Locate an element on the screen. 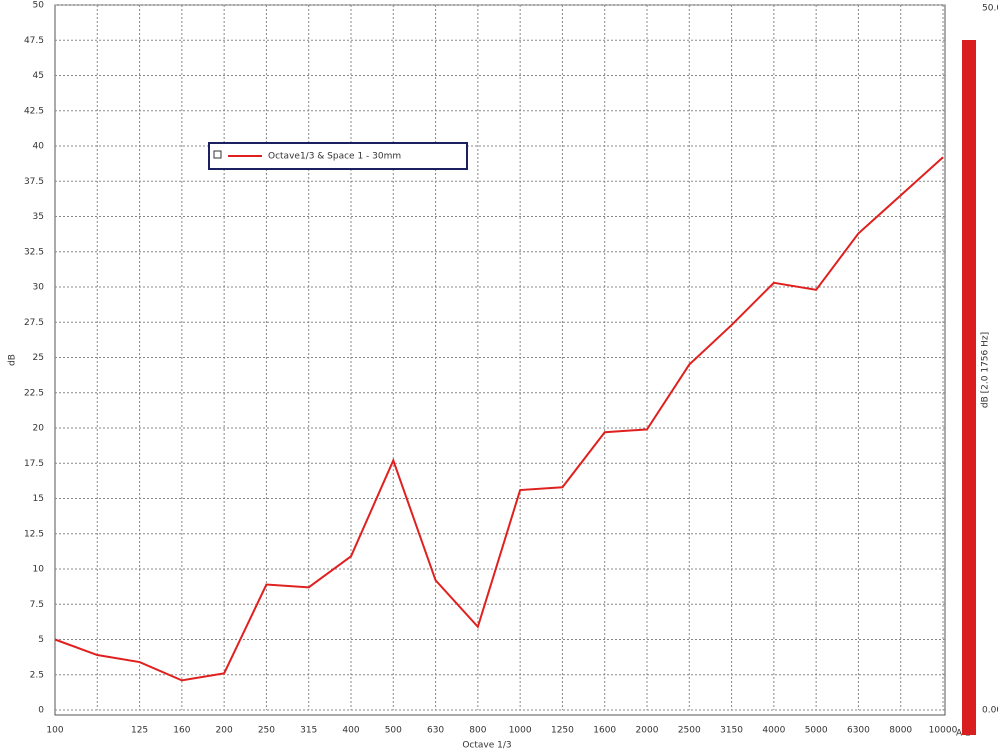 The height and width of the screenshot is (753, 998). y-tick-label: 45 is located at coordinates (38, 76).